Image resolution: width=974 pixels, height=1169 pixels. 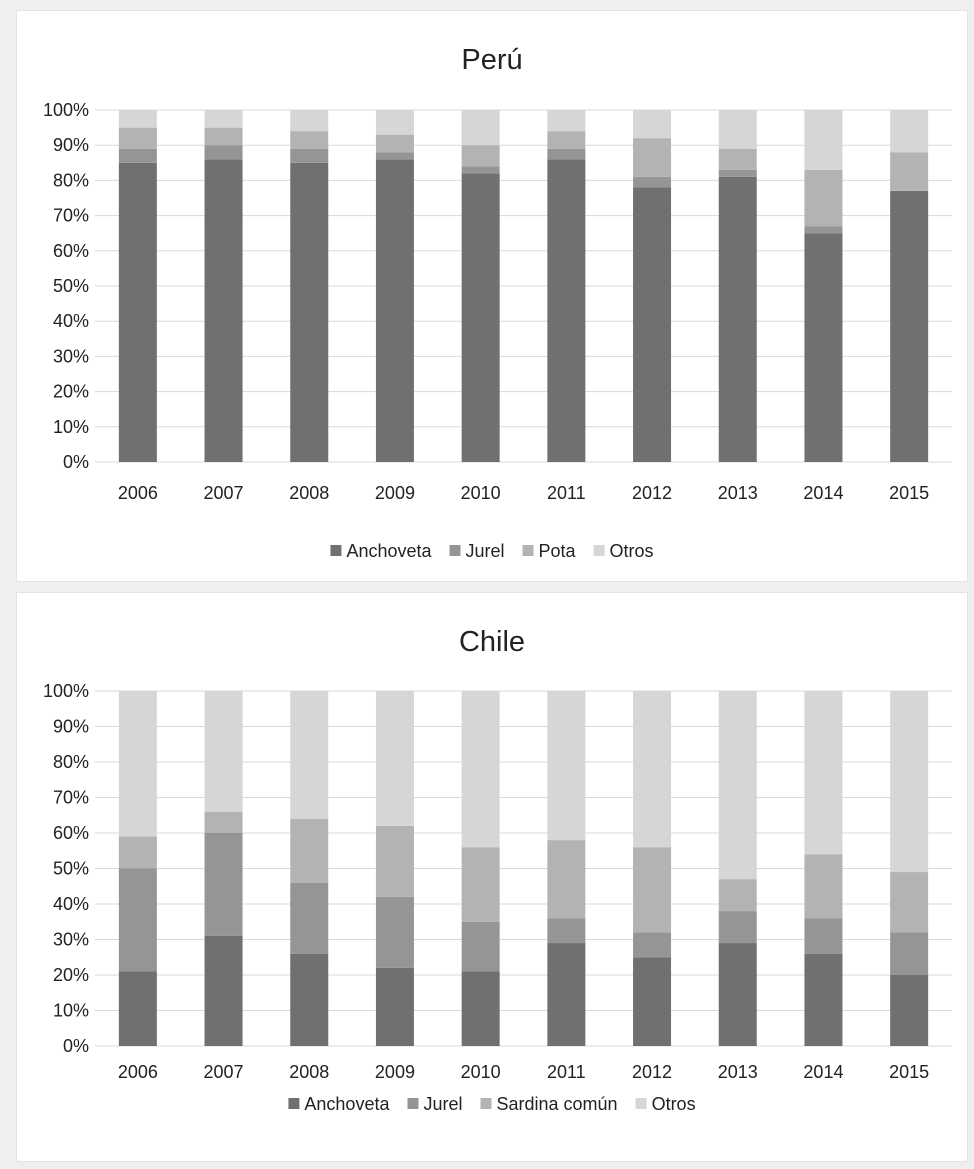 What do you see at coordinates (566, 140) in the screenshot?
I see `bar-pota-2011` at bounding box center [566, 140].